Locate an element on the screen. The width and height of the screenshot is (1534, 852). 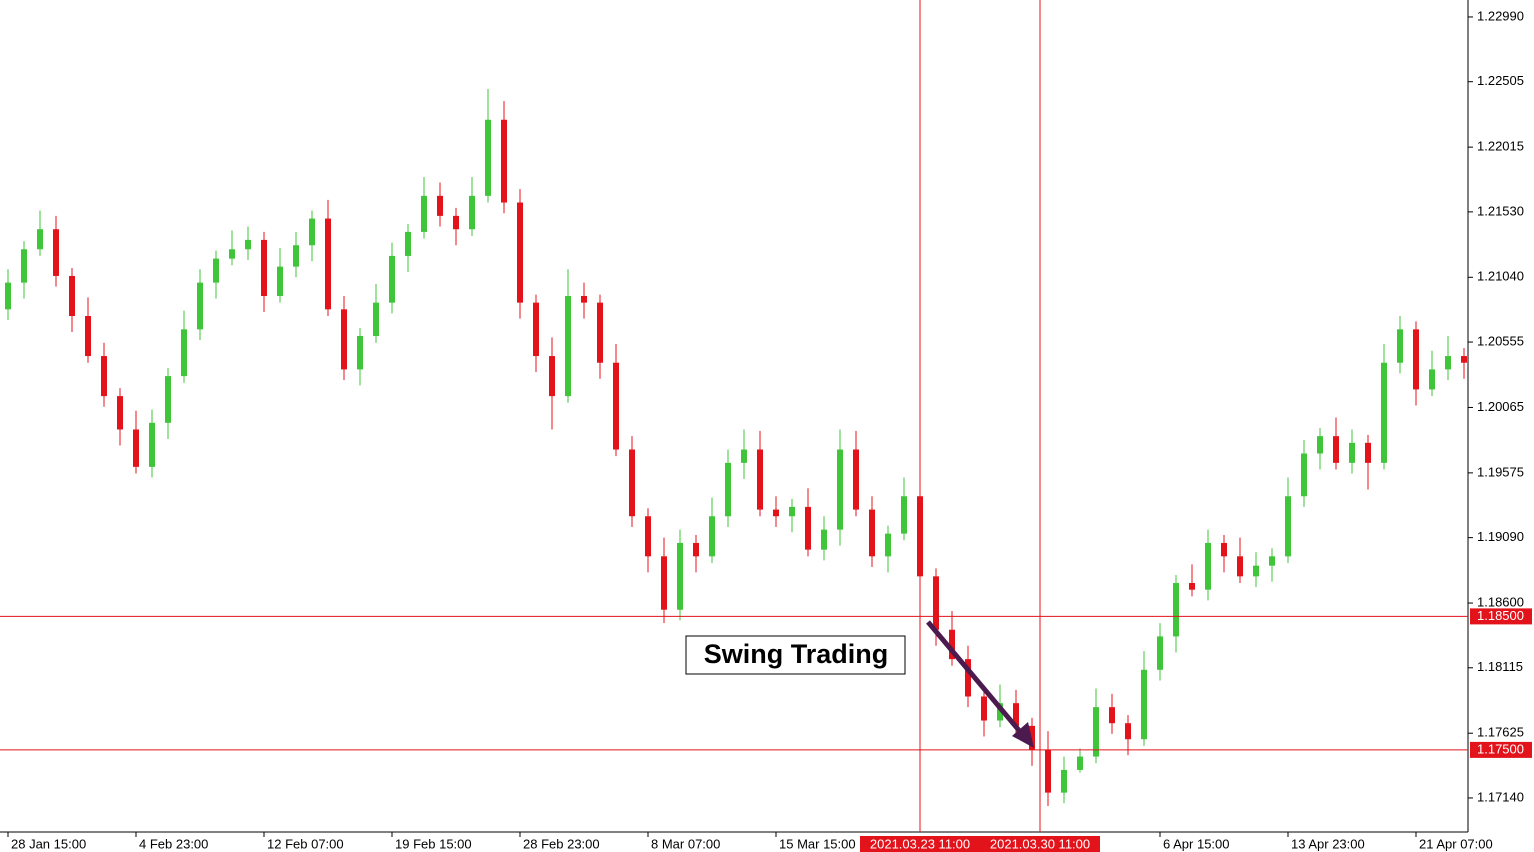
time-label: 2021.03.23 11:00 is located at coordinates (920, 843).